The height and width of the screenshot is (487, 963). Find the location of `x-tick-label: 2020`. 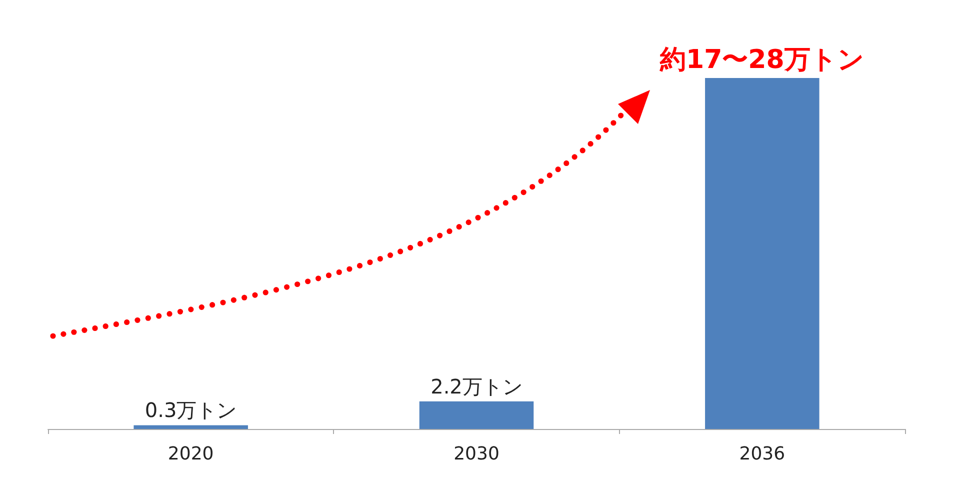

x-tick-label: 2020 is located at coordinates (191, 454).